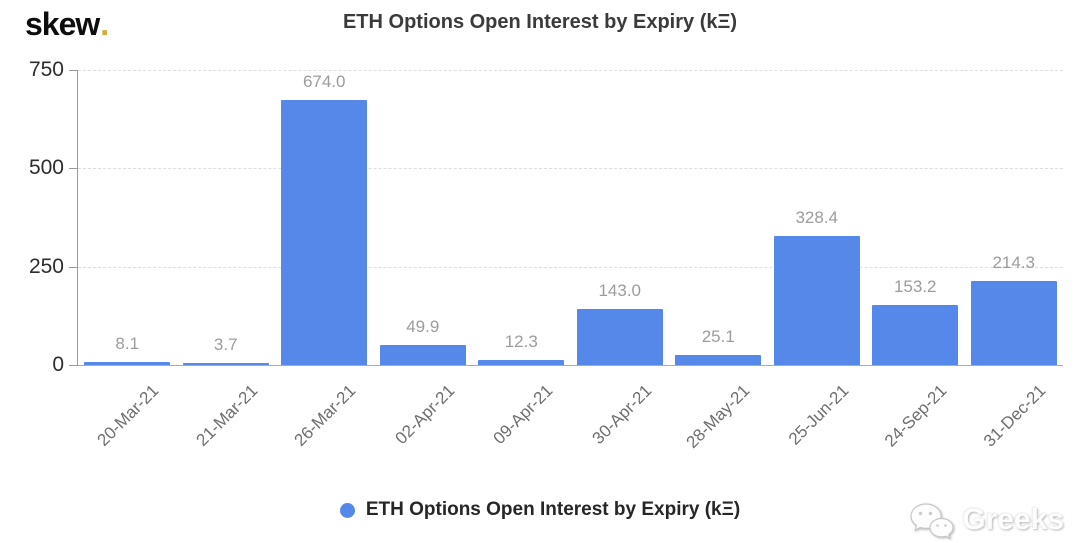 The image size is (1080, 543). Describe the element at coordinates (523, 414) in the screenshot. I see `x-axis-tick-label: 09-Apr-21` at that location.